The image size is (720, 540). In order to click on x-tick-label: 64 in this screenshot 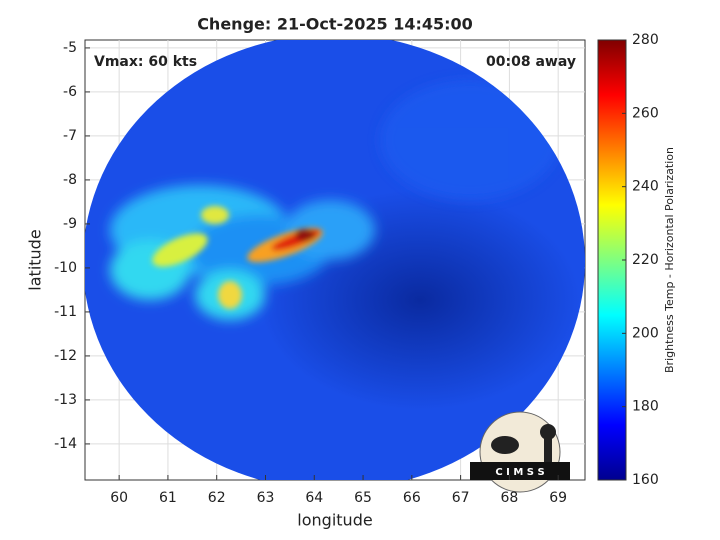, I will do `click(314, 498)`.